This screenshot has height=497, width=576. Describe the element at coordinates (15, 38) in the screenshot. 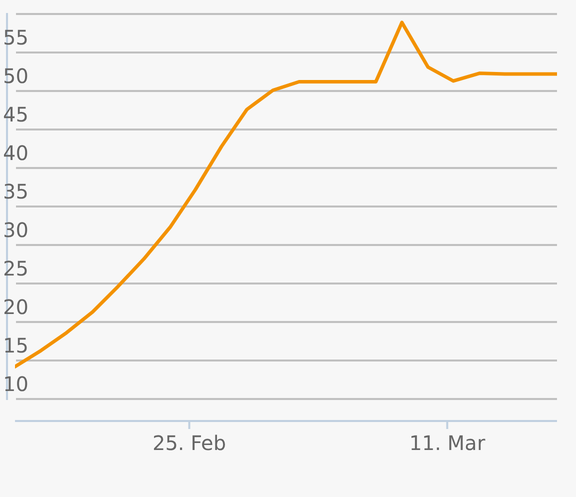

I see `y-tick-label: 55` at that location.